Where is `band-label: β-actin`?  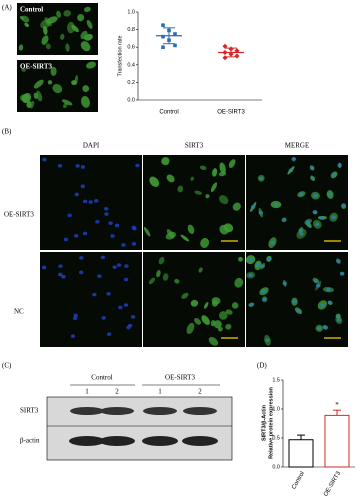 band-label: β-actin is located at coordinates (30, 441).